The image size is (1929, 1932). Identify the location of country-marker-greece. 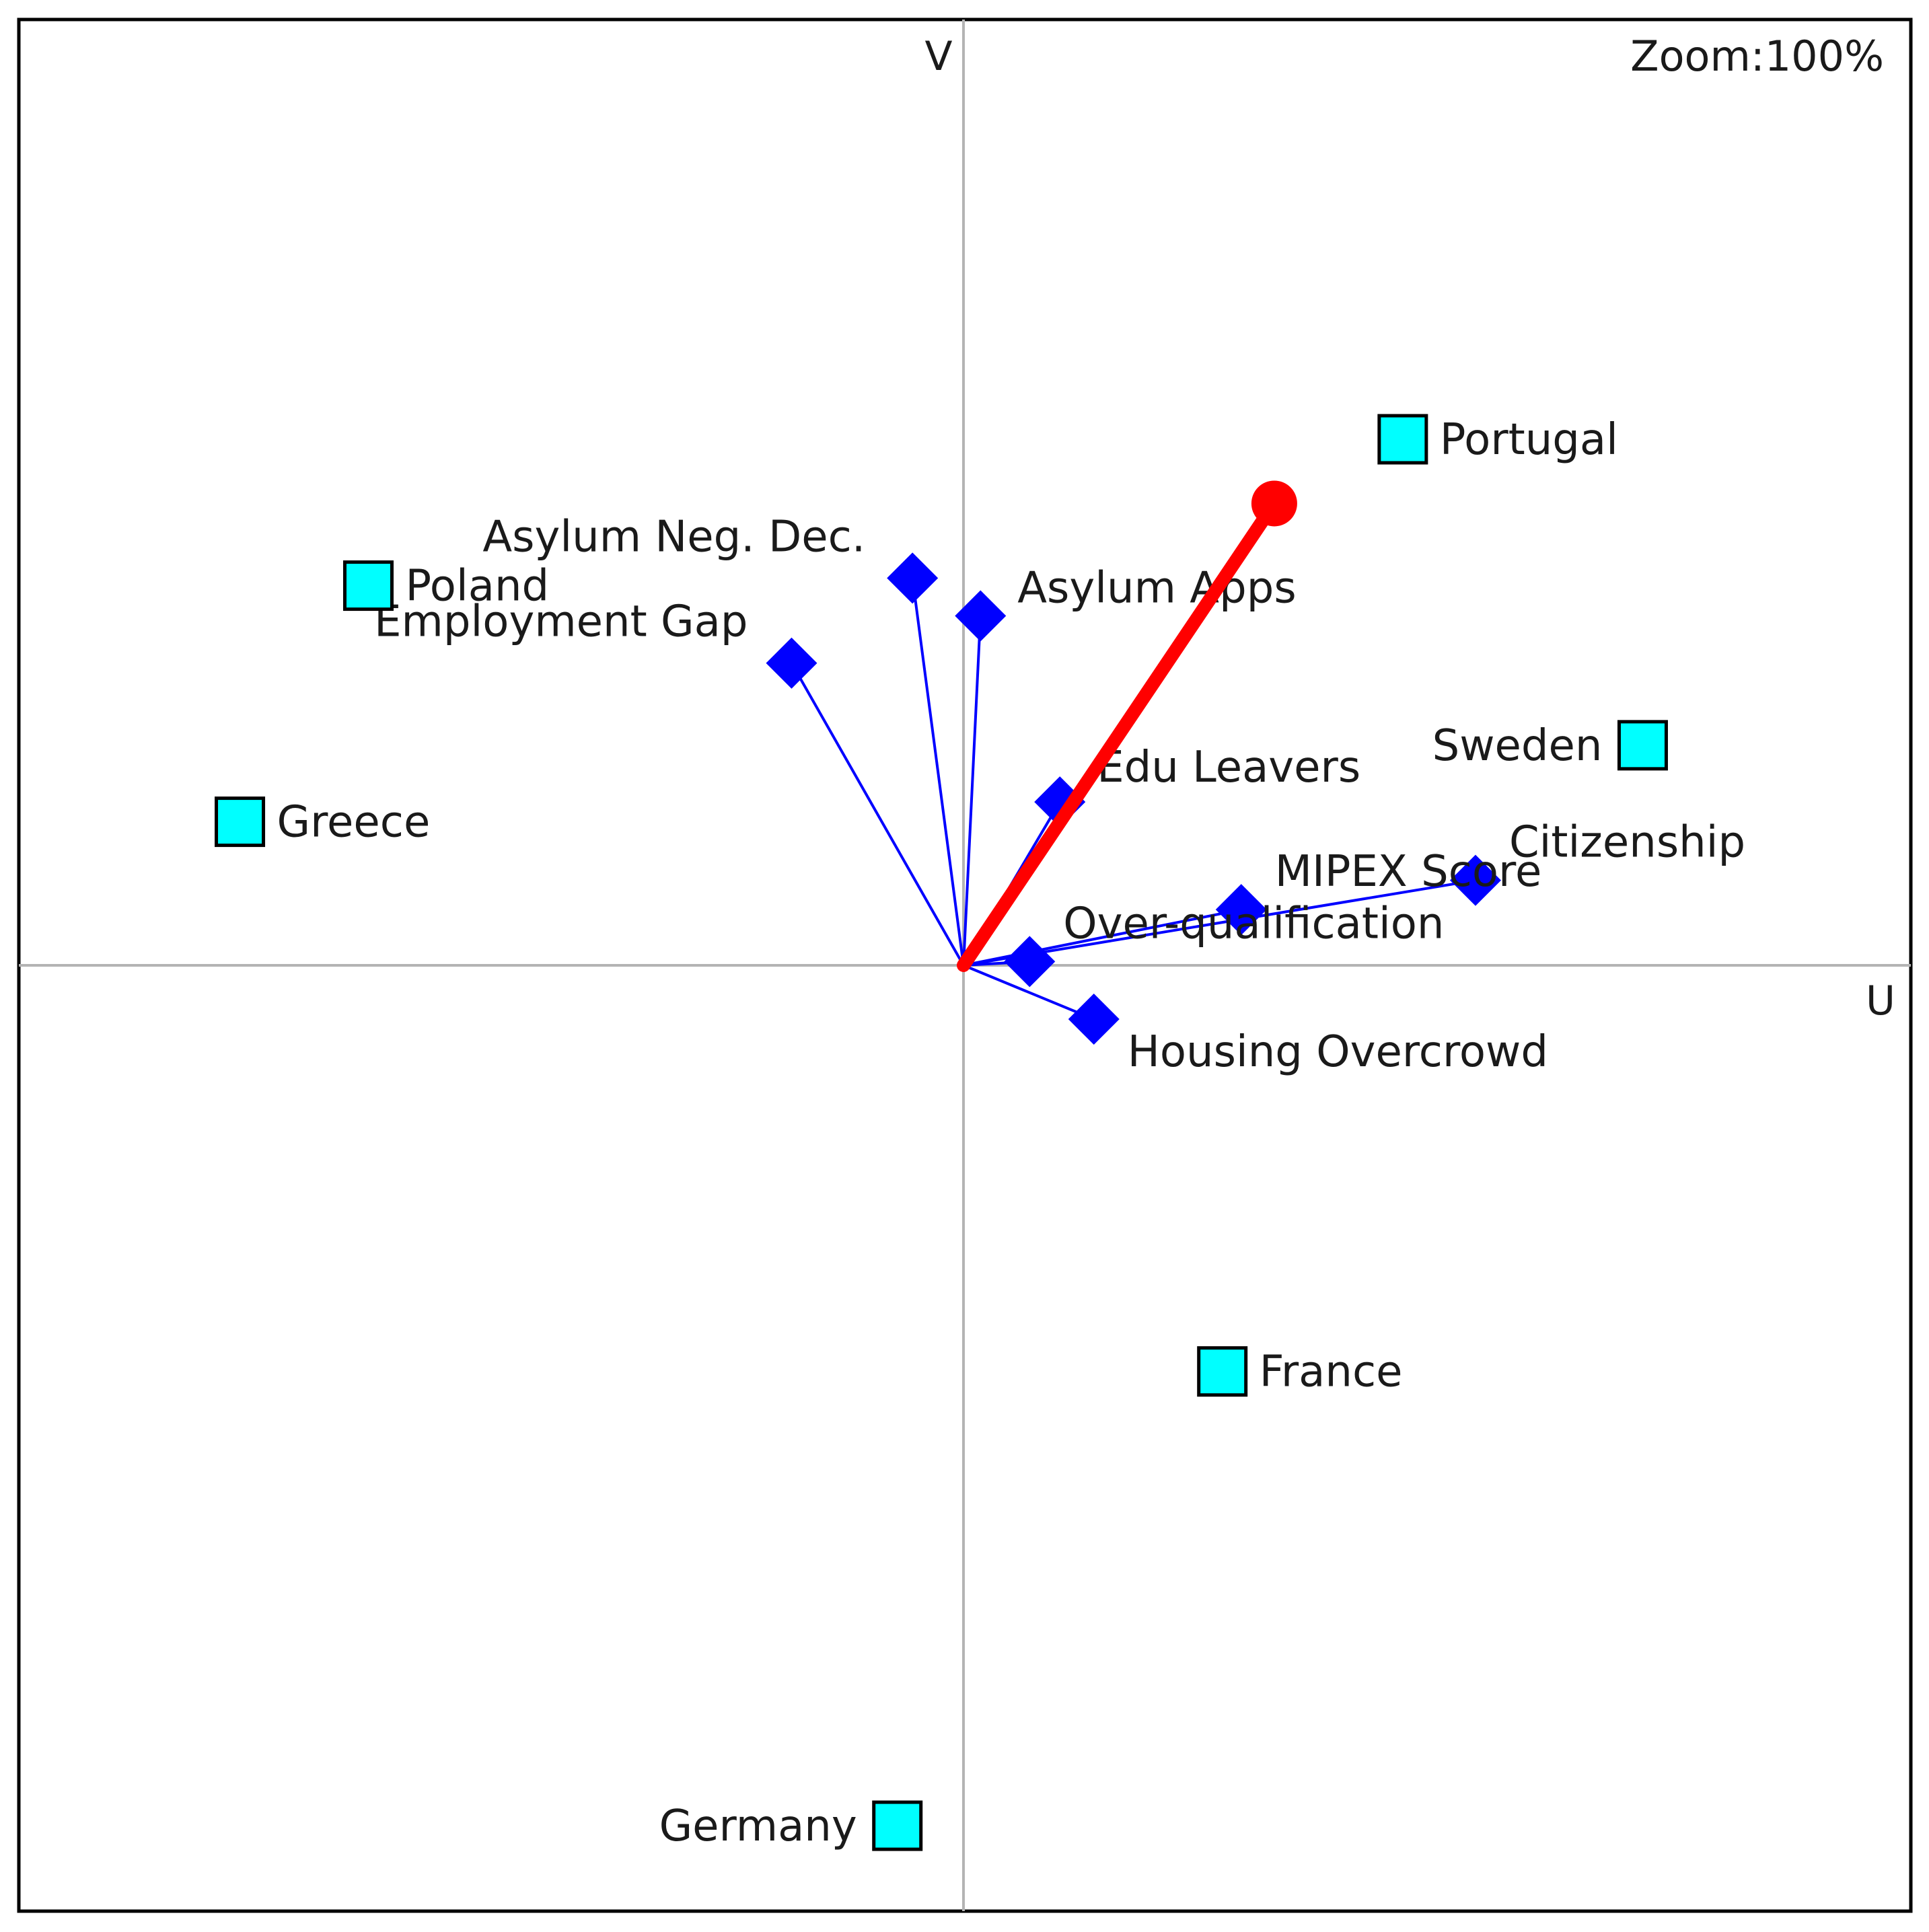
(240, 822).